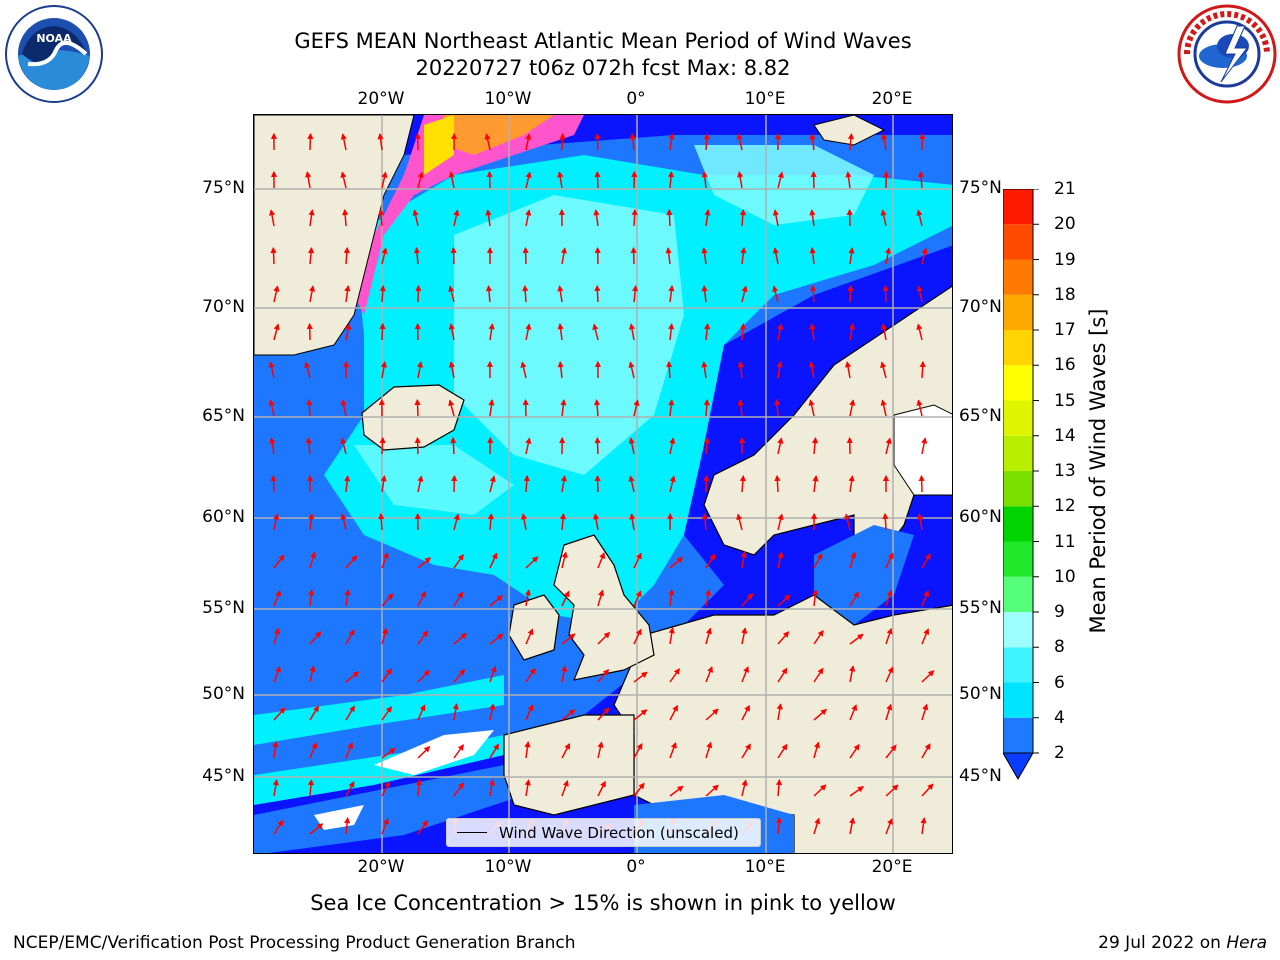 The height and width of the screenshot is (960, 1280). I want to click on colorbar-tick-label: 4, so click(1059, 717).